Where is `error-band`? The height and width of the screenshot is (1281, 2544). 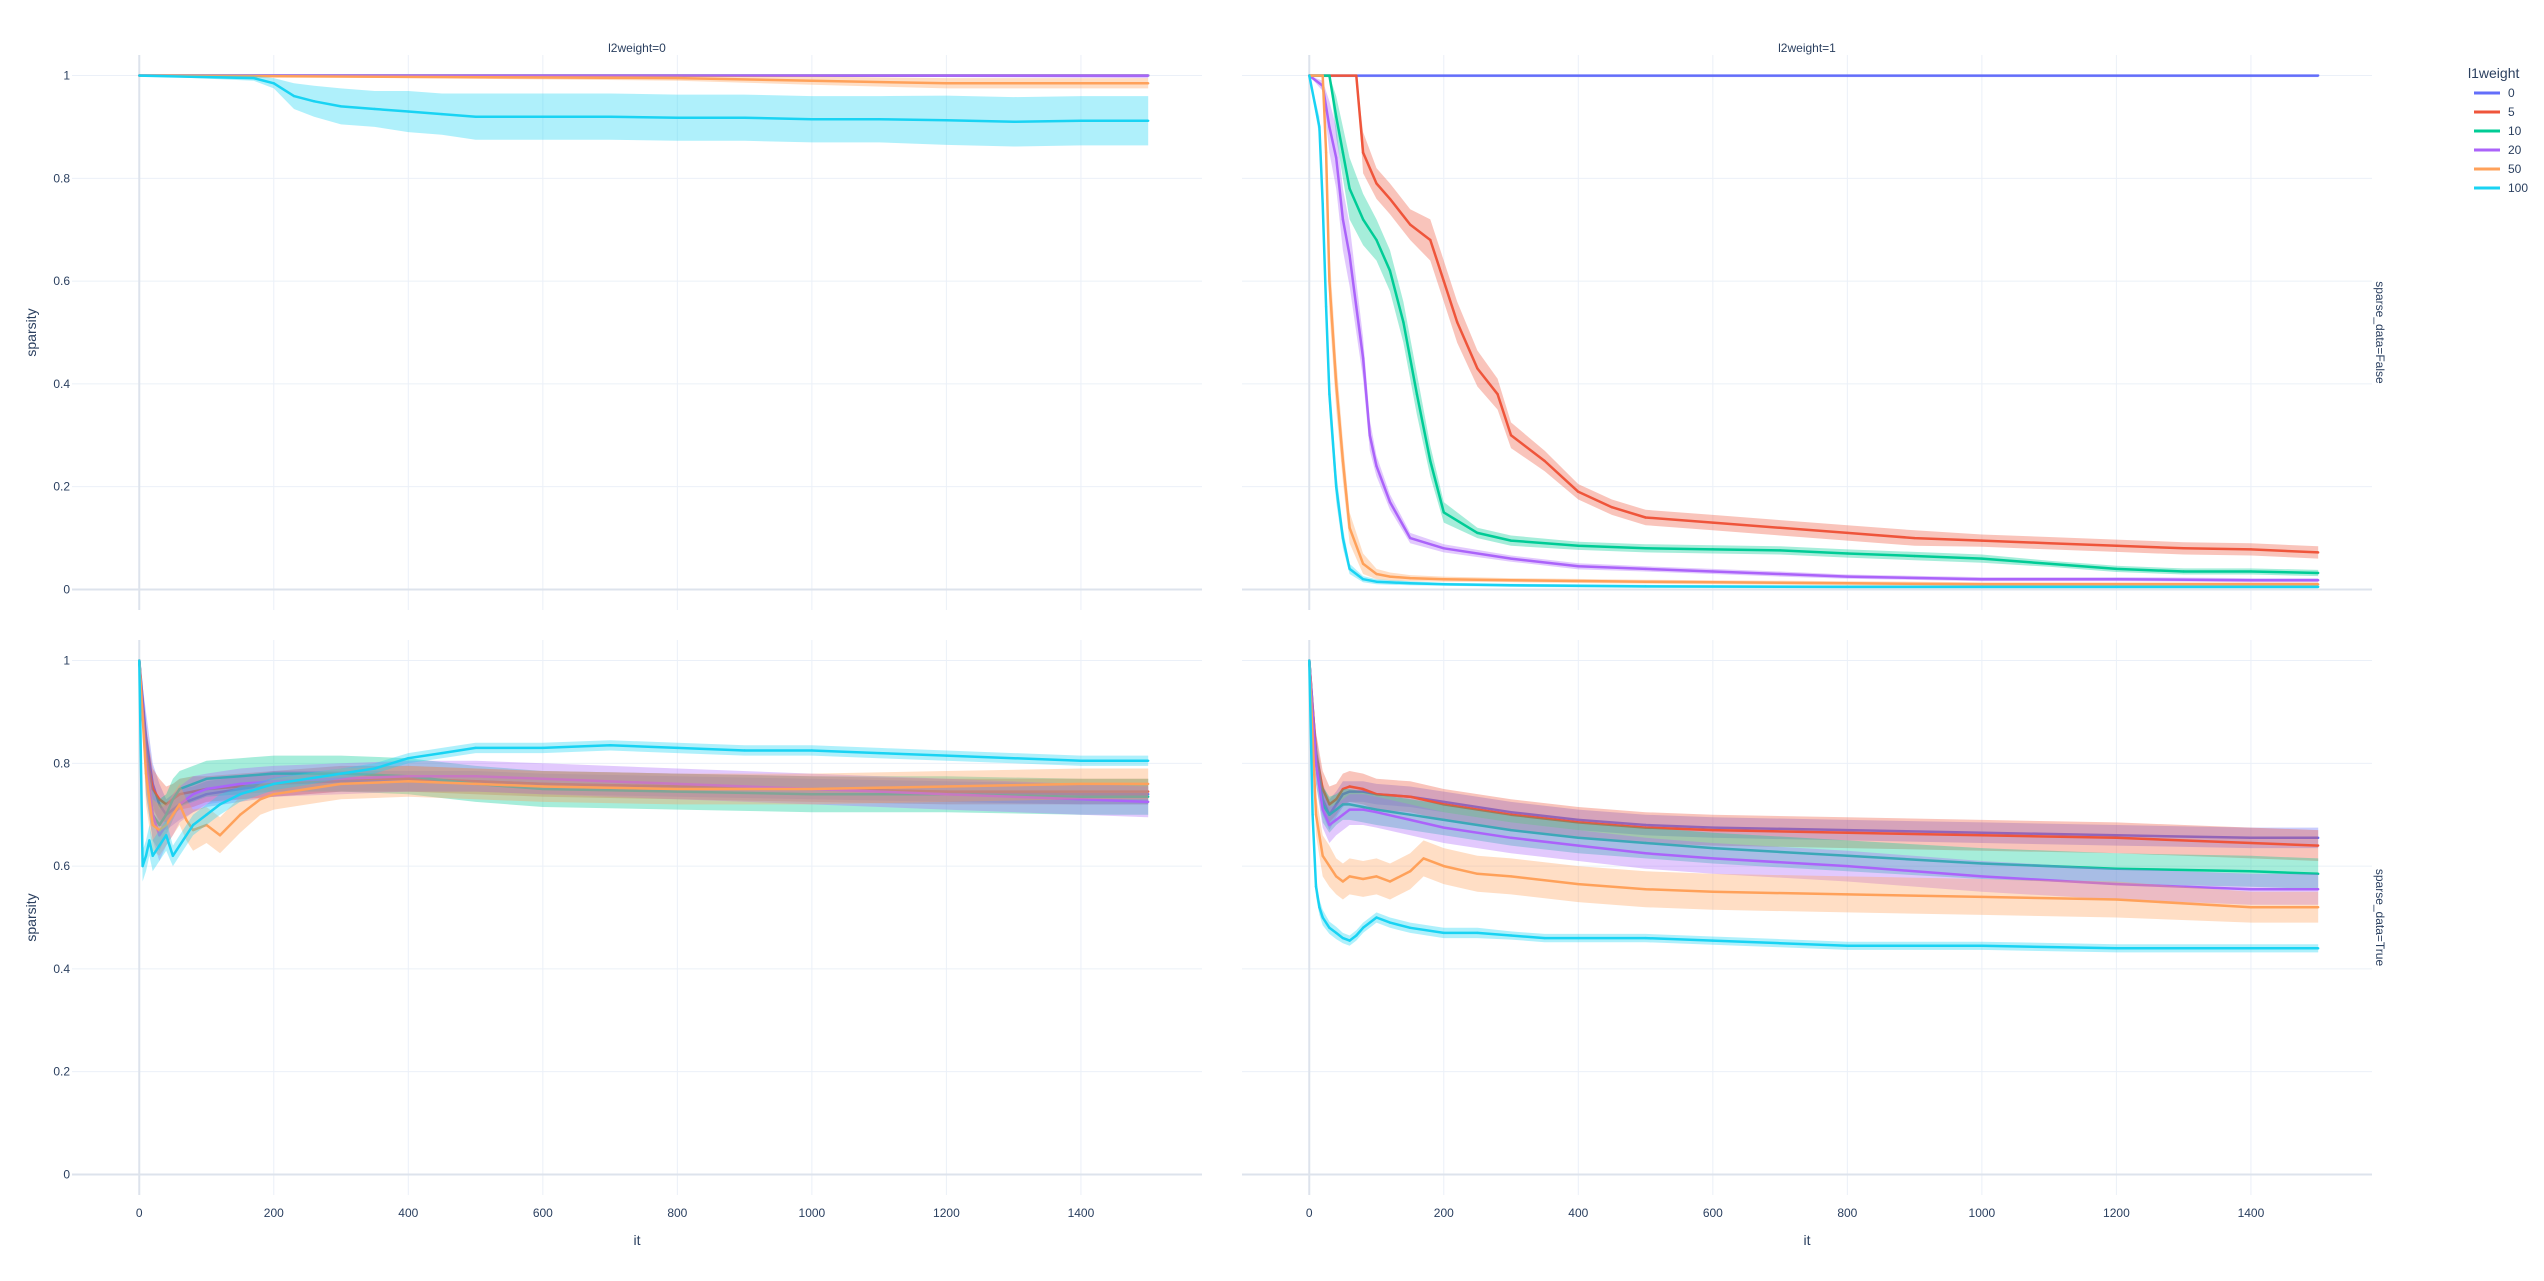
error-band is located at coordinates (644, 771).